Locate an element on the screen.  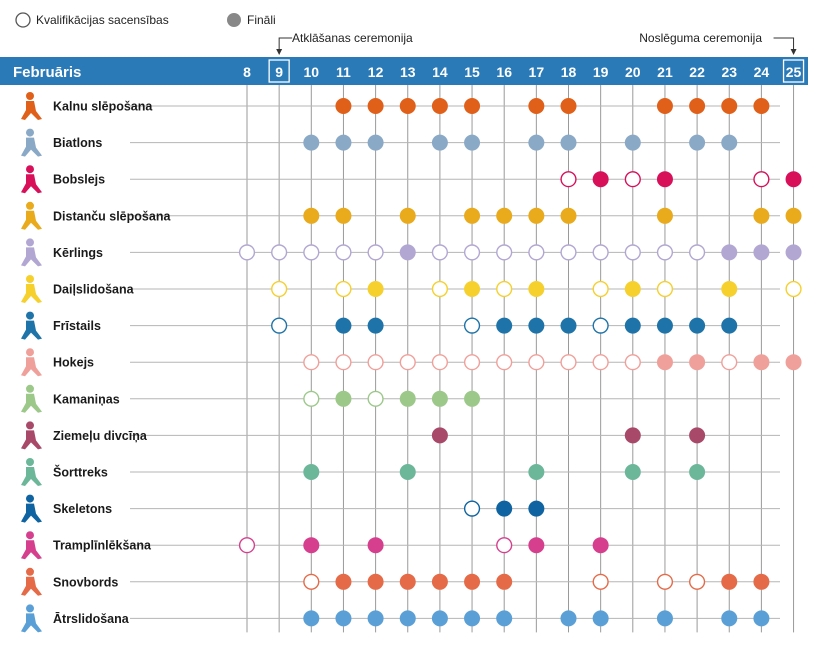
sport-row: Ātrslidošana is located at coordinates (400, 618).